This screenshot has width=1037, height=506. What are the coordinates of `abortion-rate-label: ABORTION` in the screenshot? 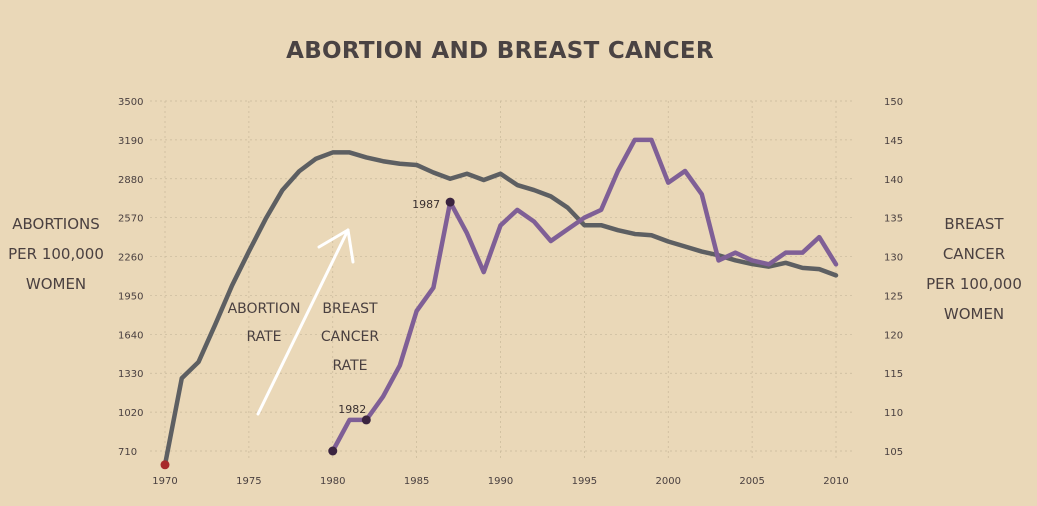 It's located at (264, 309).